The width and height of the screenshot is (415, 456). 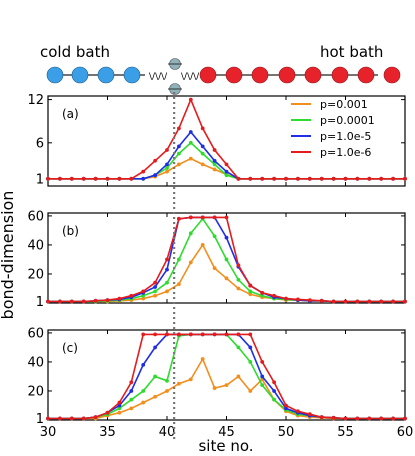 I want to click on legend-label: p=0.001, so click(x=344, y=104).